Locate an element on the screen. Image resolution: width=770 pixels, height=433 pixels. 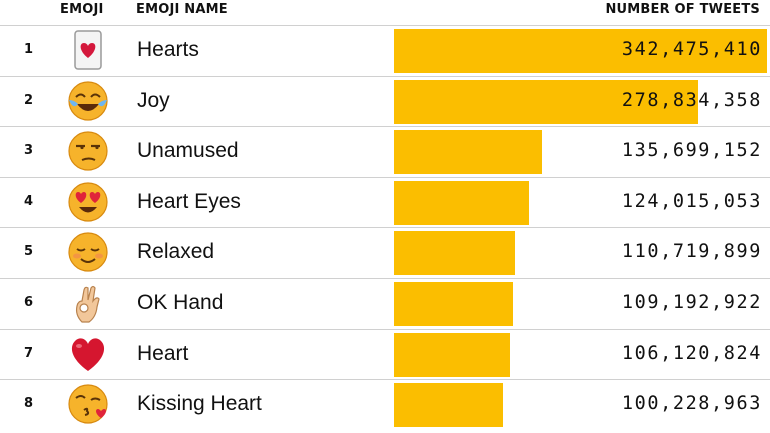
tweet-count-label: 135,699,152 is located at coordinates (691, 151).